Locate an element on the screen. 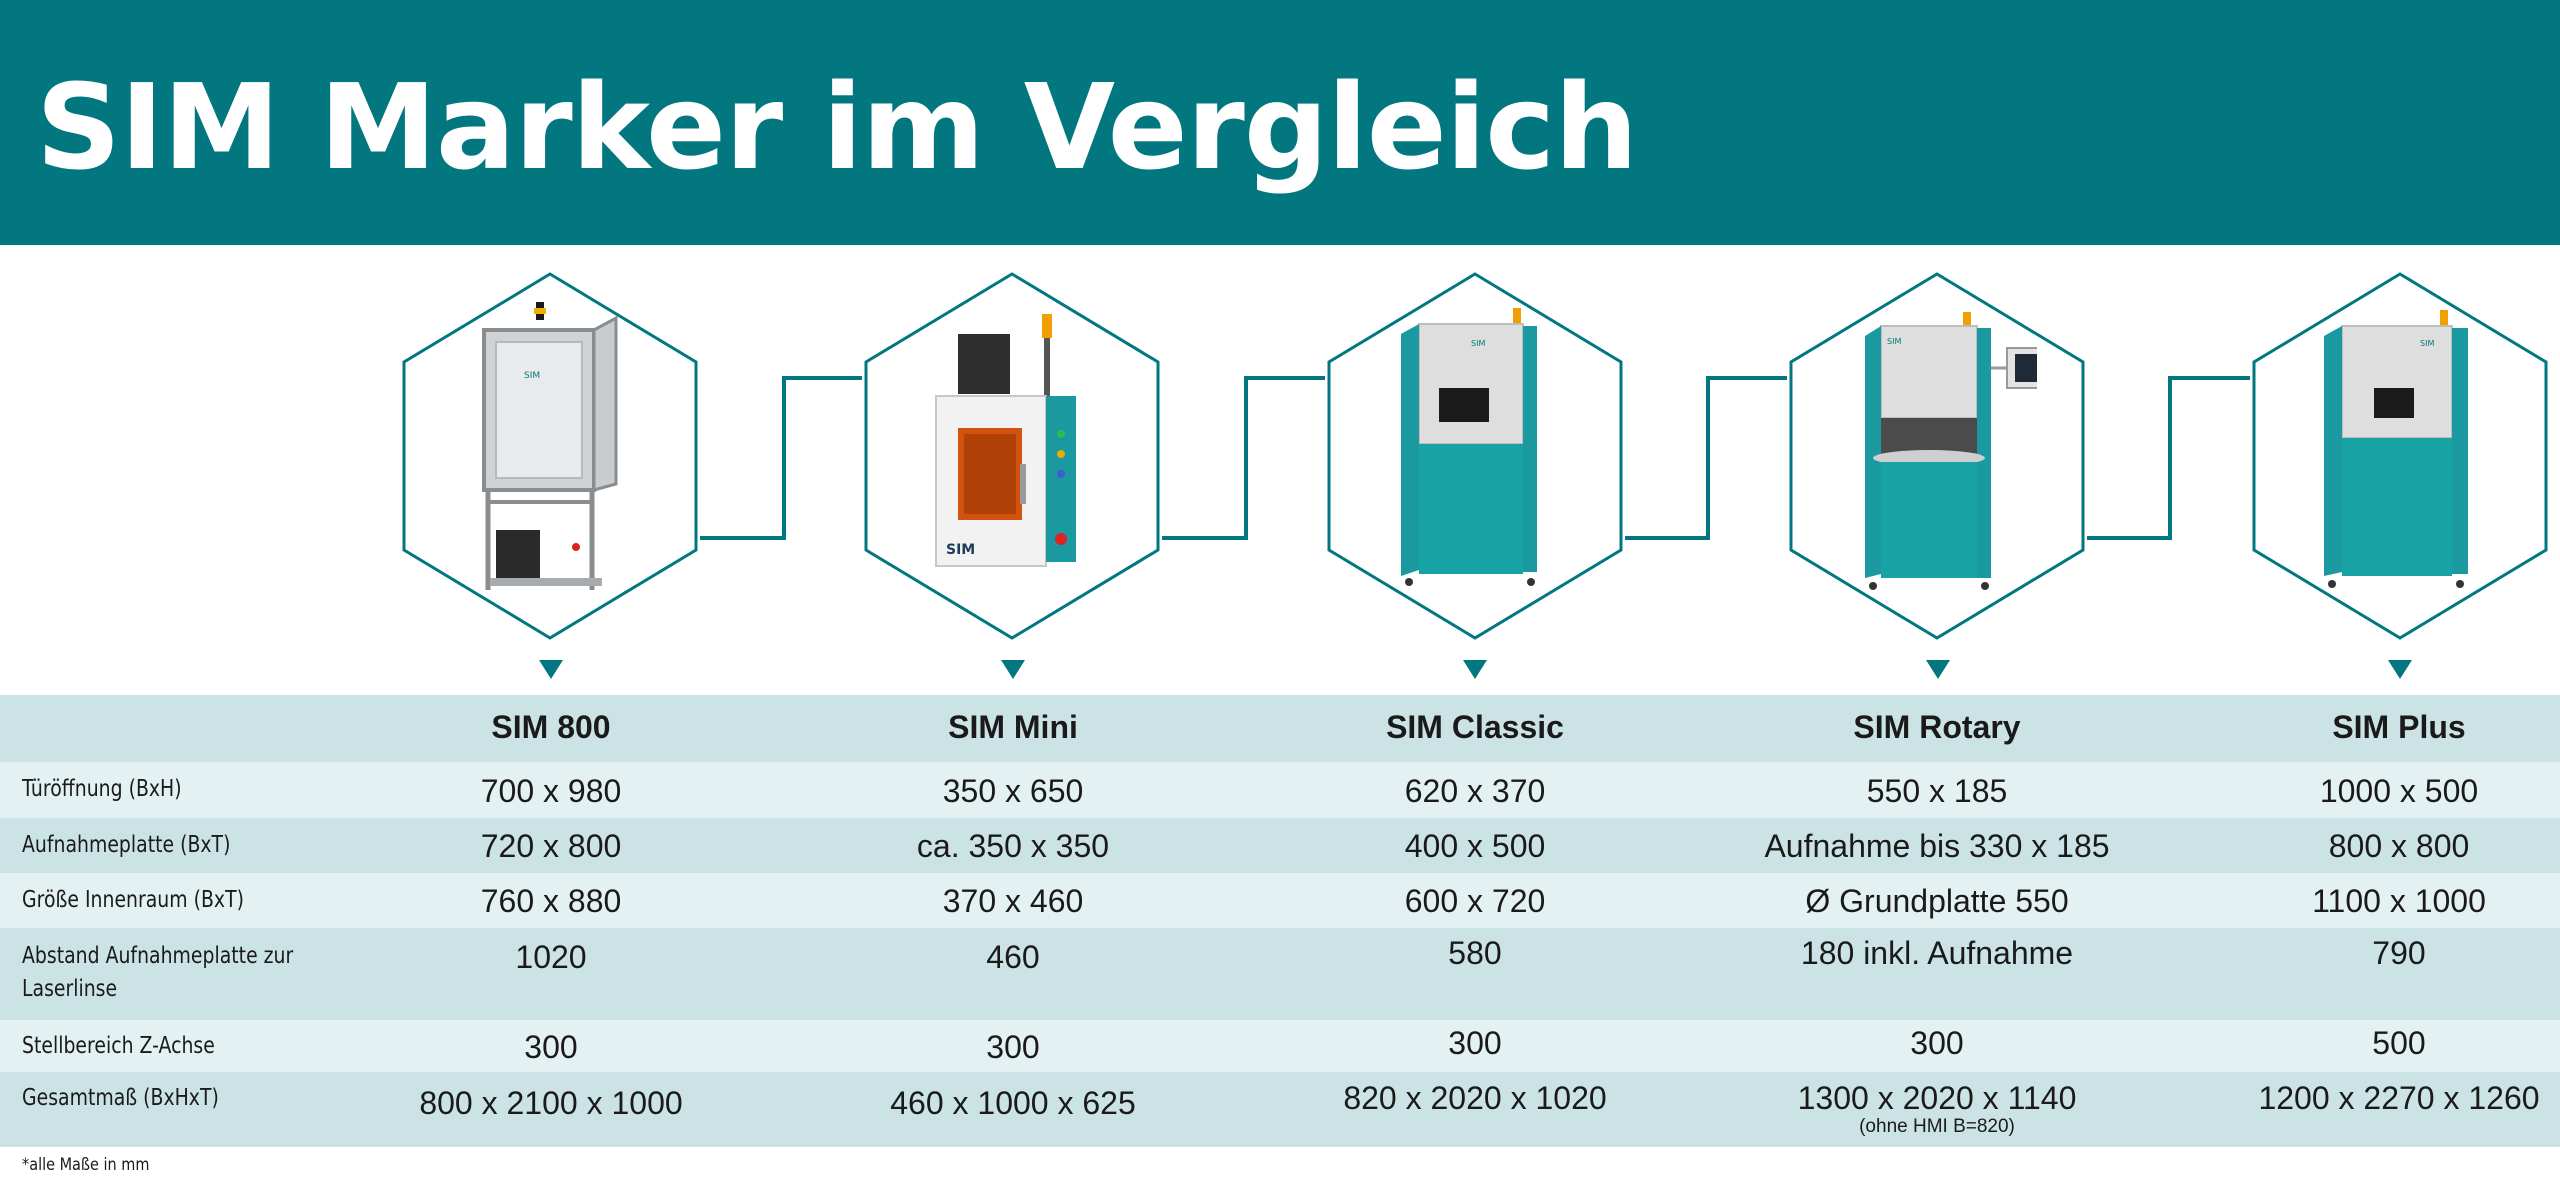 Image resolution: width=2560 pixels, height=1187 pixels. sim-plus-machine-icon: SIM is located at coordinates (2396, 449).